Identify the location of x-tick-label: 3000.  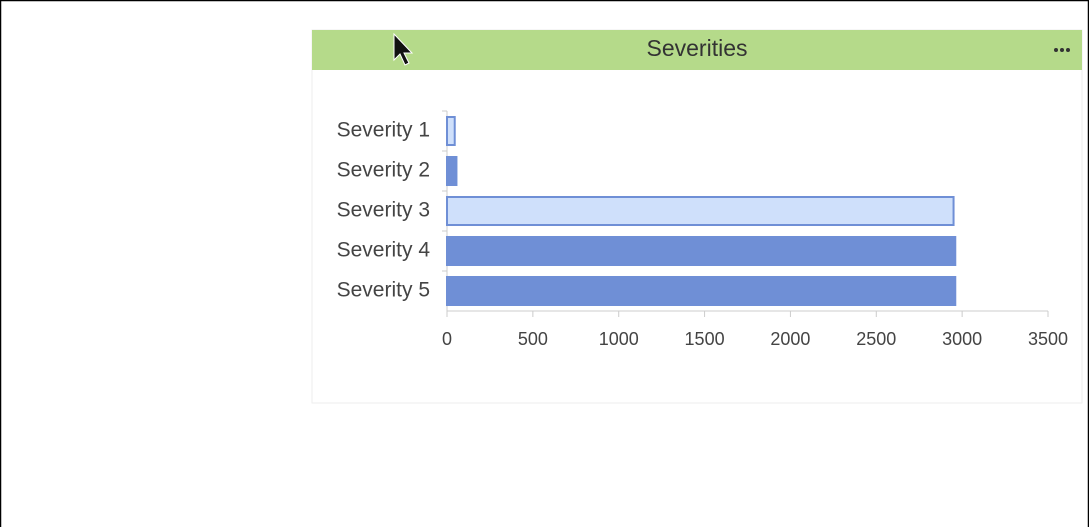
(962, 339).